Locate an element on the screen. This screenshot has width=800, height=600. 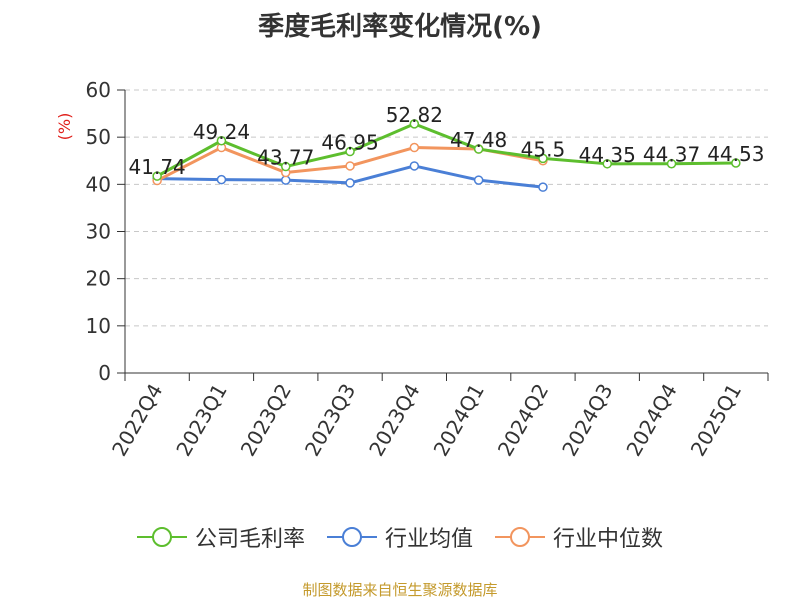
data-label: 44.35 is located at coordinates (607, 155).